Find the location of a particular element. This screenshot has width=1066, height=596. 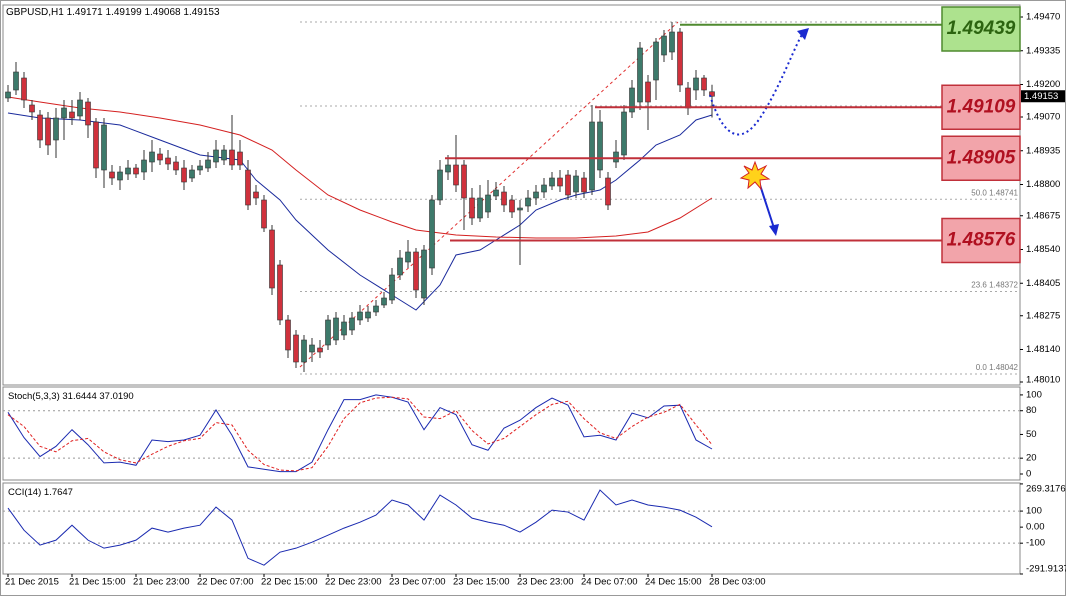

y-tick-label: 1.48540 is located at coordinates (1043, 249).